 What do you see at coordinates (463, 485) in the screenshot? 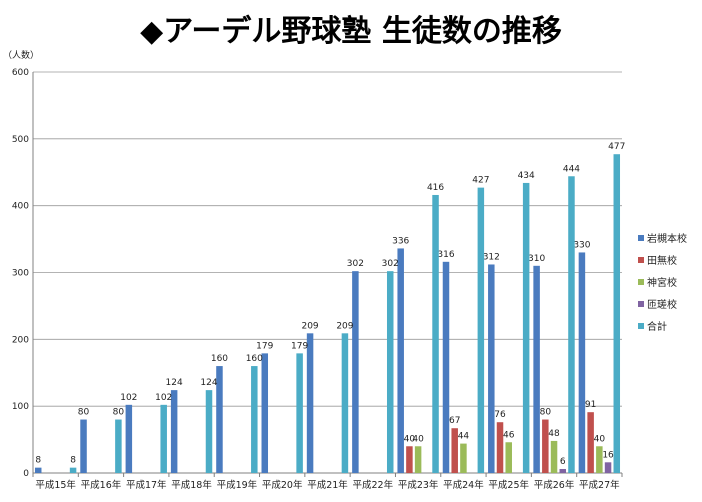
I see `x-tick-label: 平成24年` at bounding box center [463, 485].